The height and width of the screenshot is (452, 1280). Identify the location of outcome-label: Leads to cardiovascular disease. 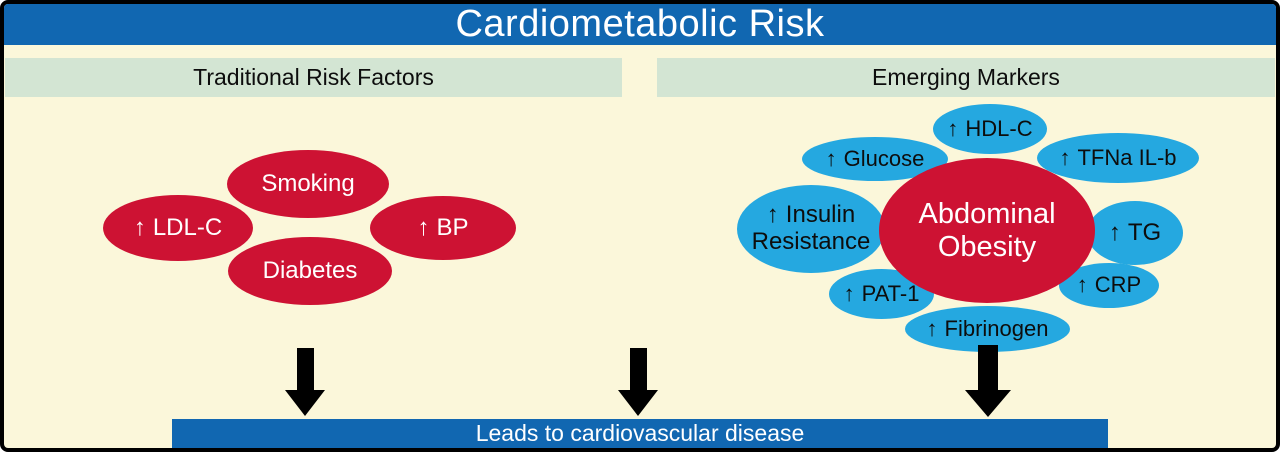
(640, 433).